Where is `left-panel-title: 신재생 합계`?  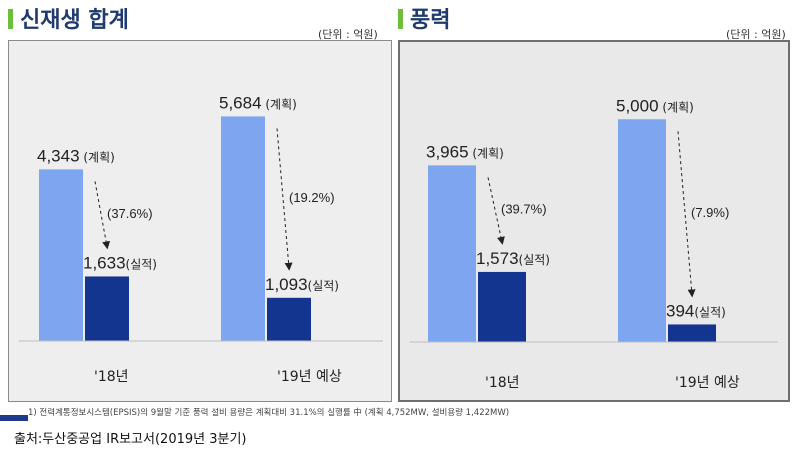 left-panel-title: 신재생 합계 is located at coordinates (68, 21).